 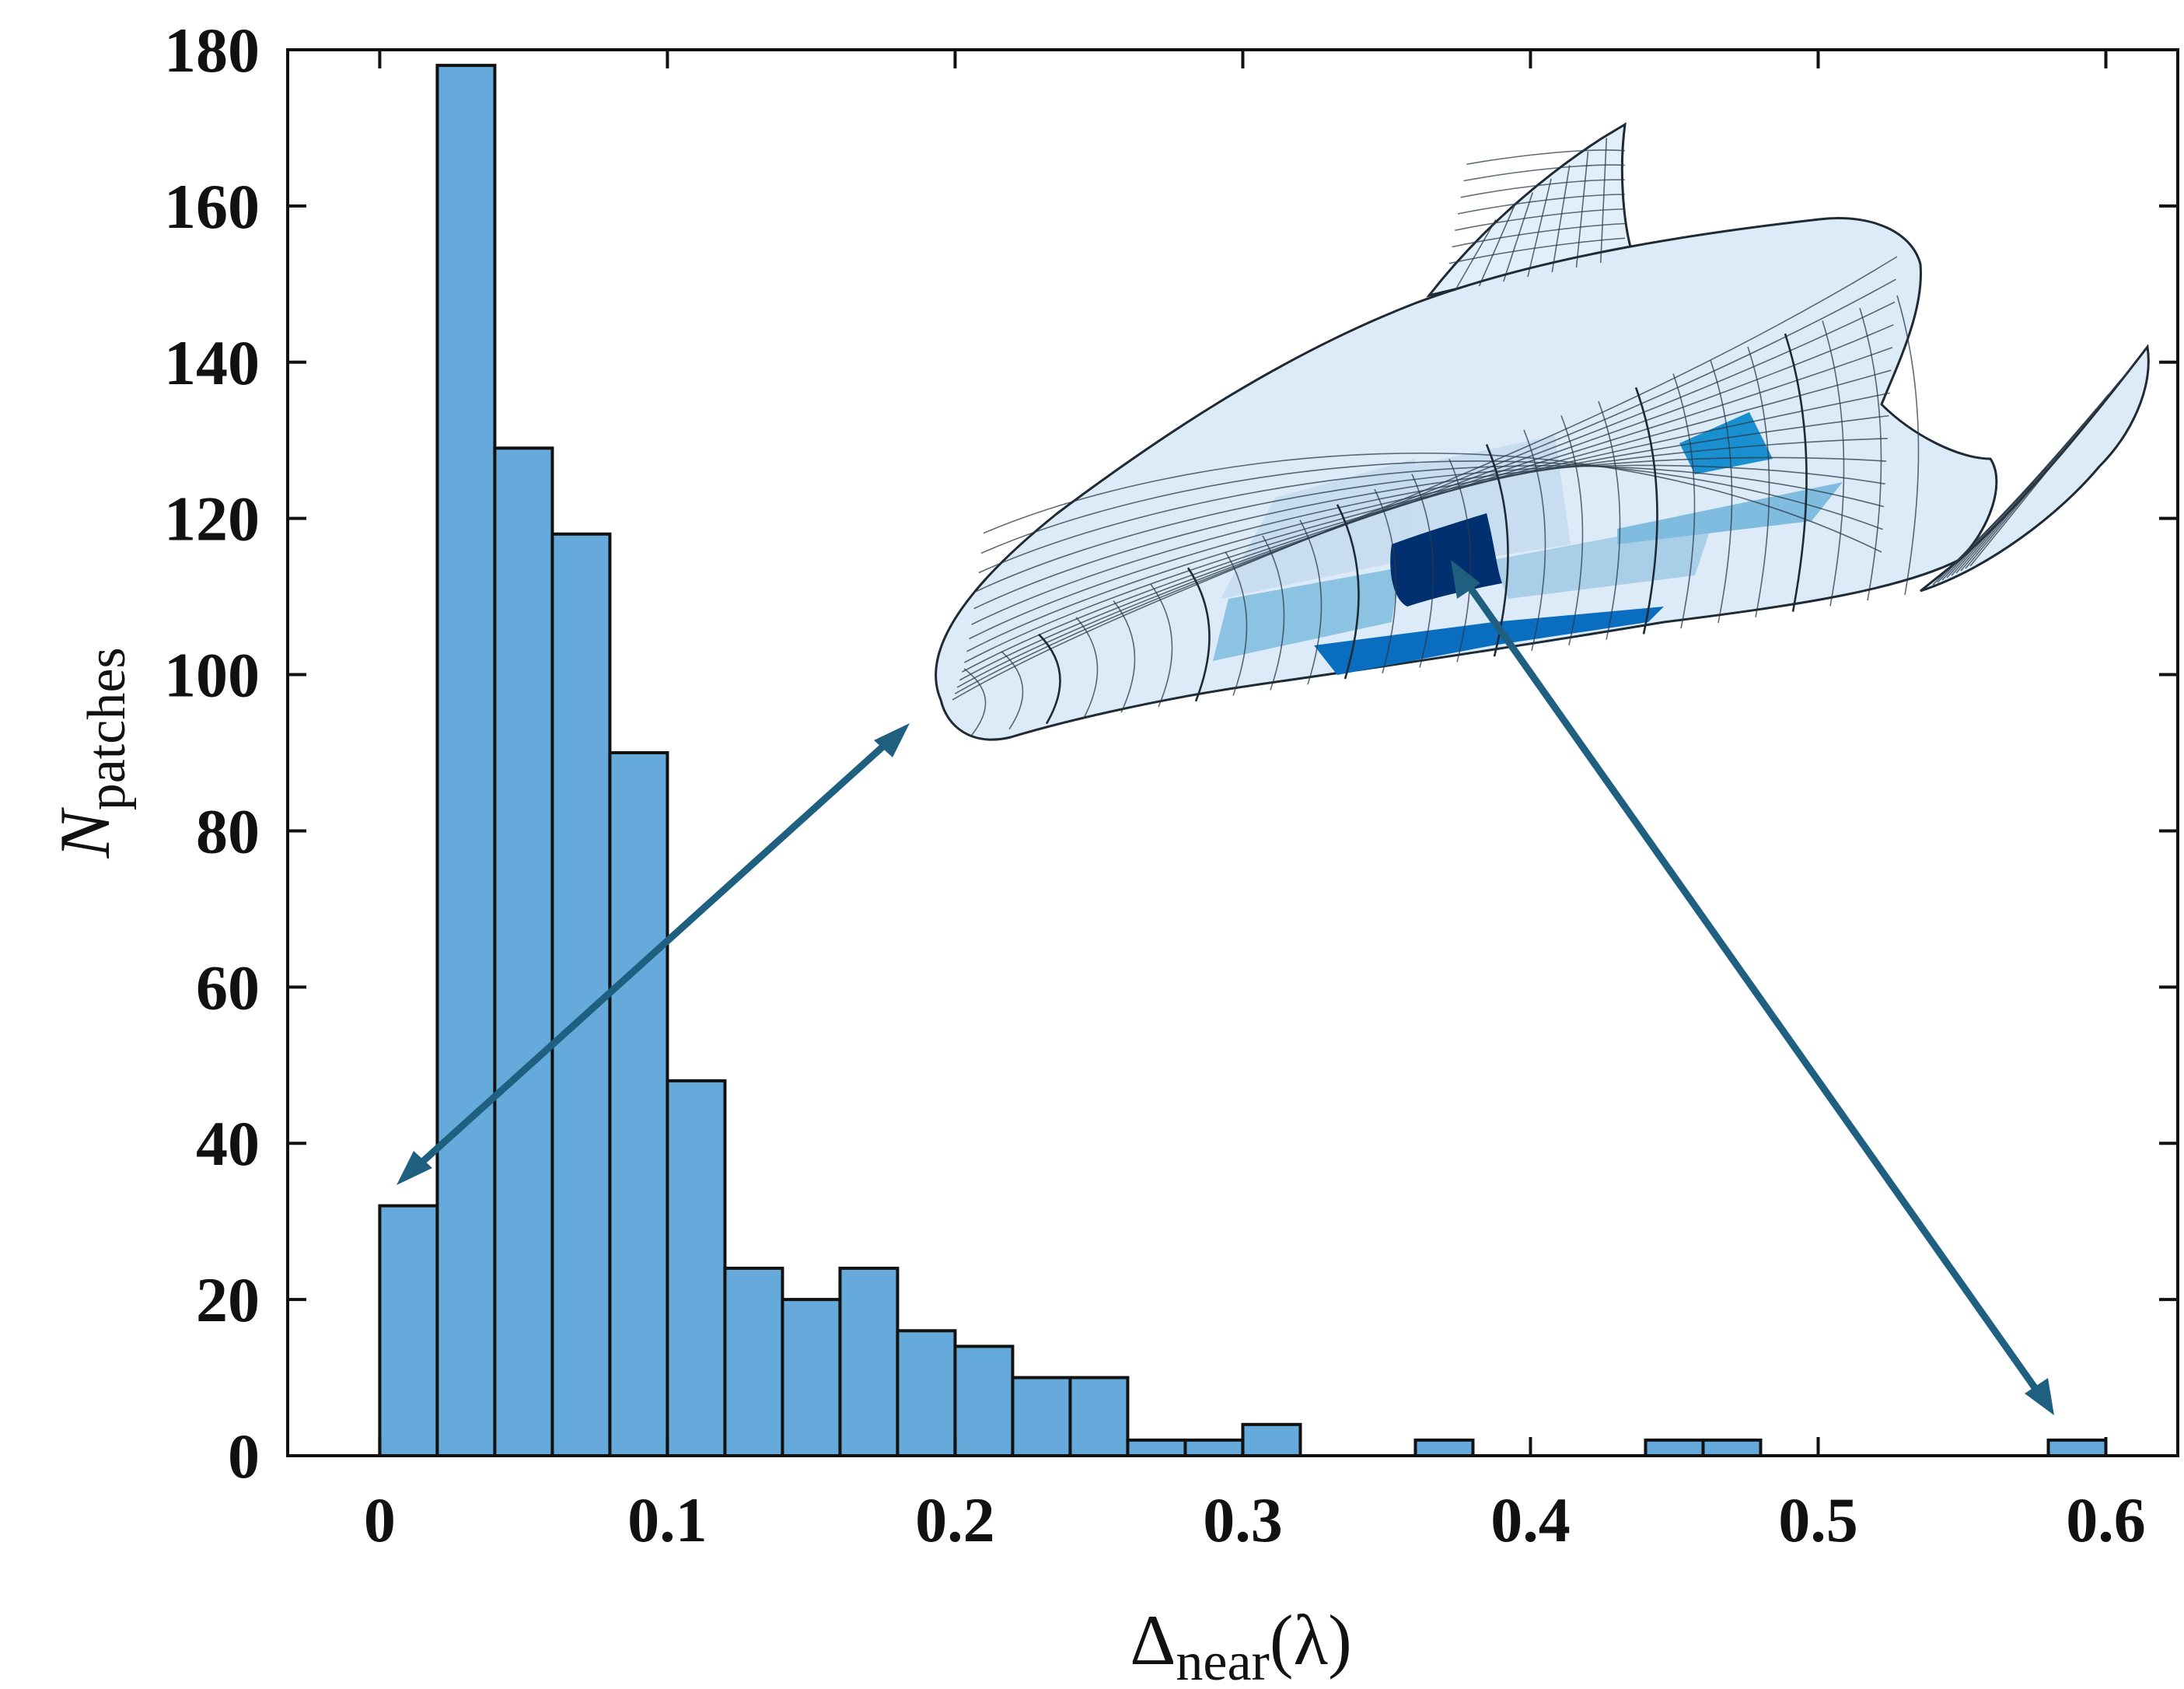 I want to click on x-tick-label: 0.1, so click(x=667, y=1519).